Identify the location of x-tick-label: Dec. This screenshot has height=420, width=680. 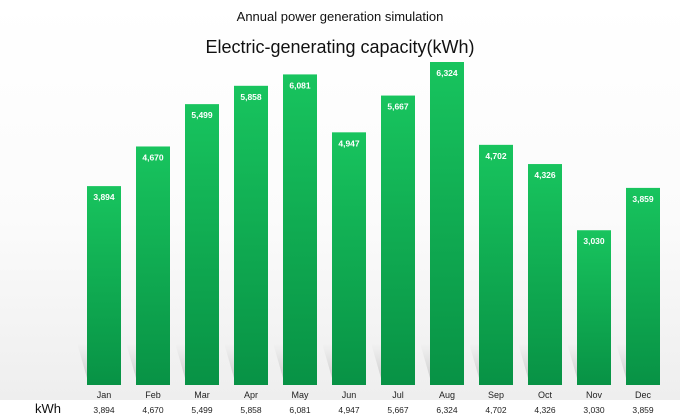
(643, 395).